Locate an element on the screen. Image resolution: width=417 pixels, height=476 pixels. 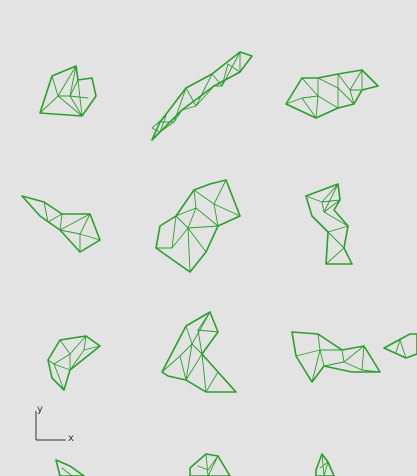
mesh-3-outline is located at coordinates (332, 94).